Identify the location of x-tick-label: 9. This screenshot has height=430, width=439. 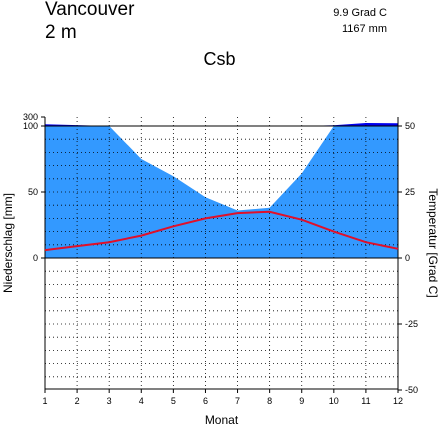
(301, 401).